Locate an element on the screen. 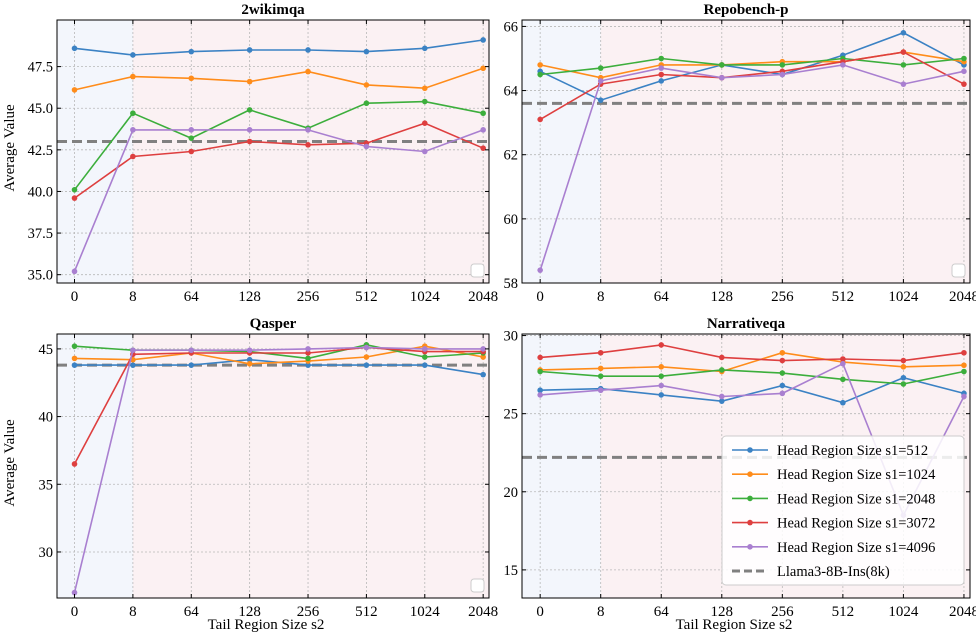  y-tick-label: 25 is located at coordinates (511, 415).